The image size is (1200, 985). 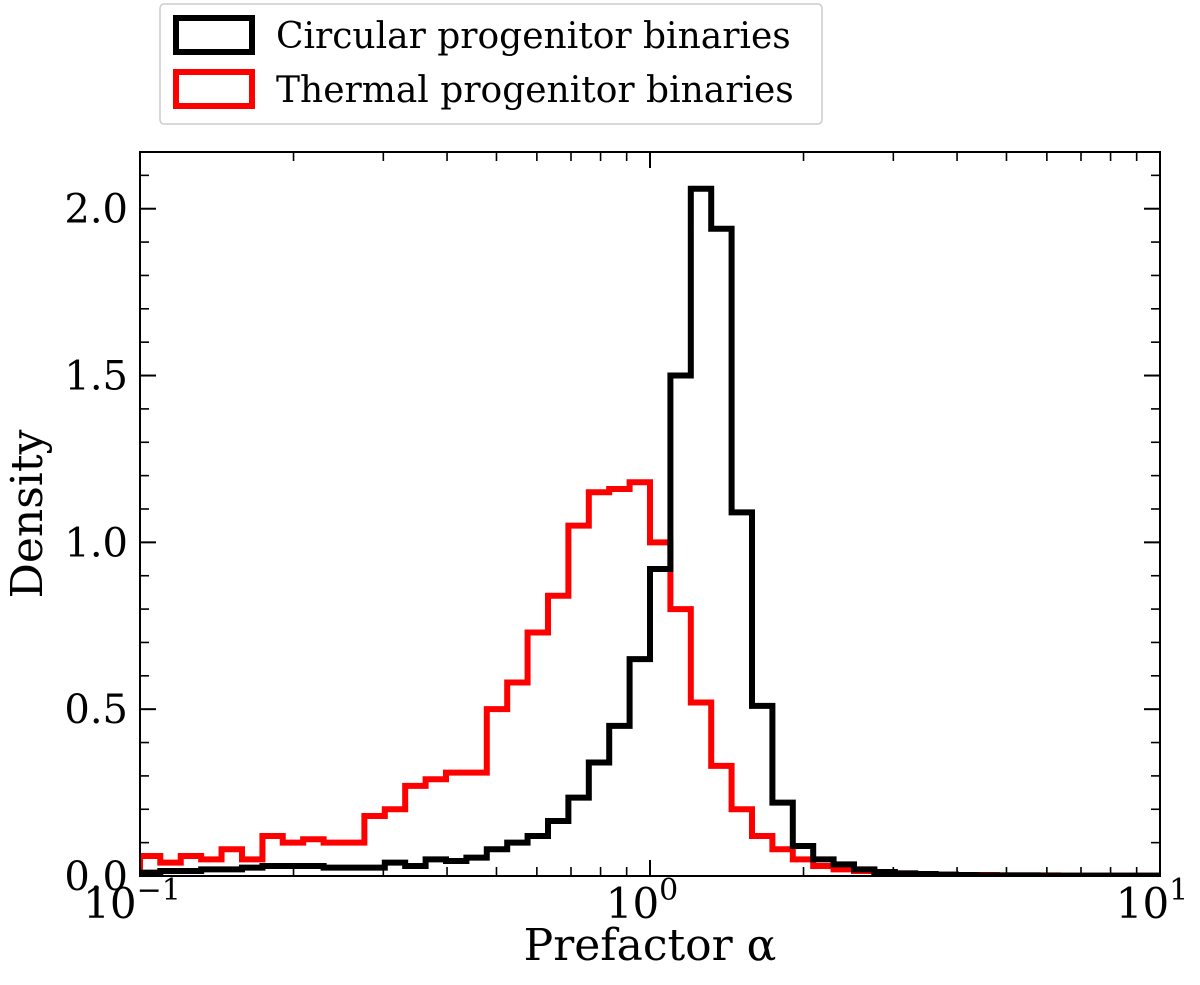 What do you see at coordinates (642, 900) in the screenshot?
I see `x-tick-label: 10⁰` at bounding box center [642, 900].